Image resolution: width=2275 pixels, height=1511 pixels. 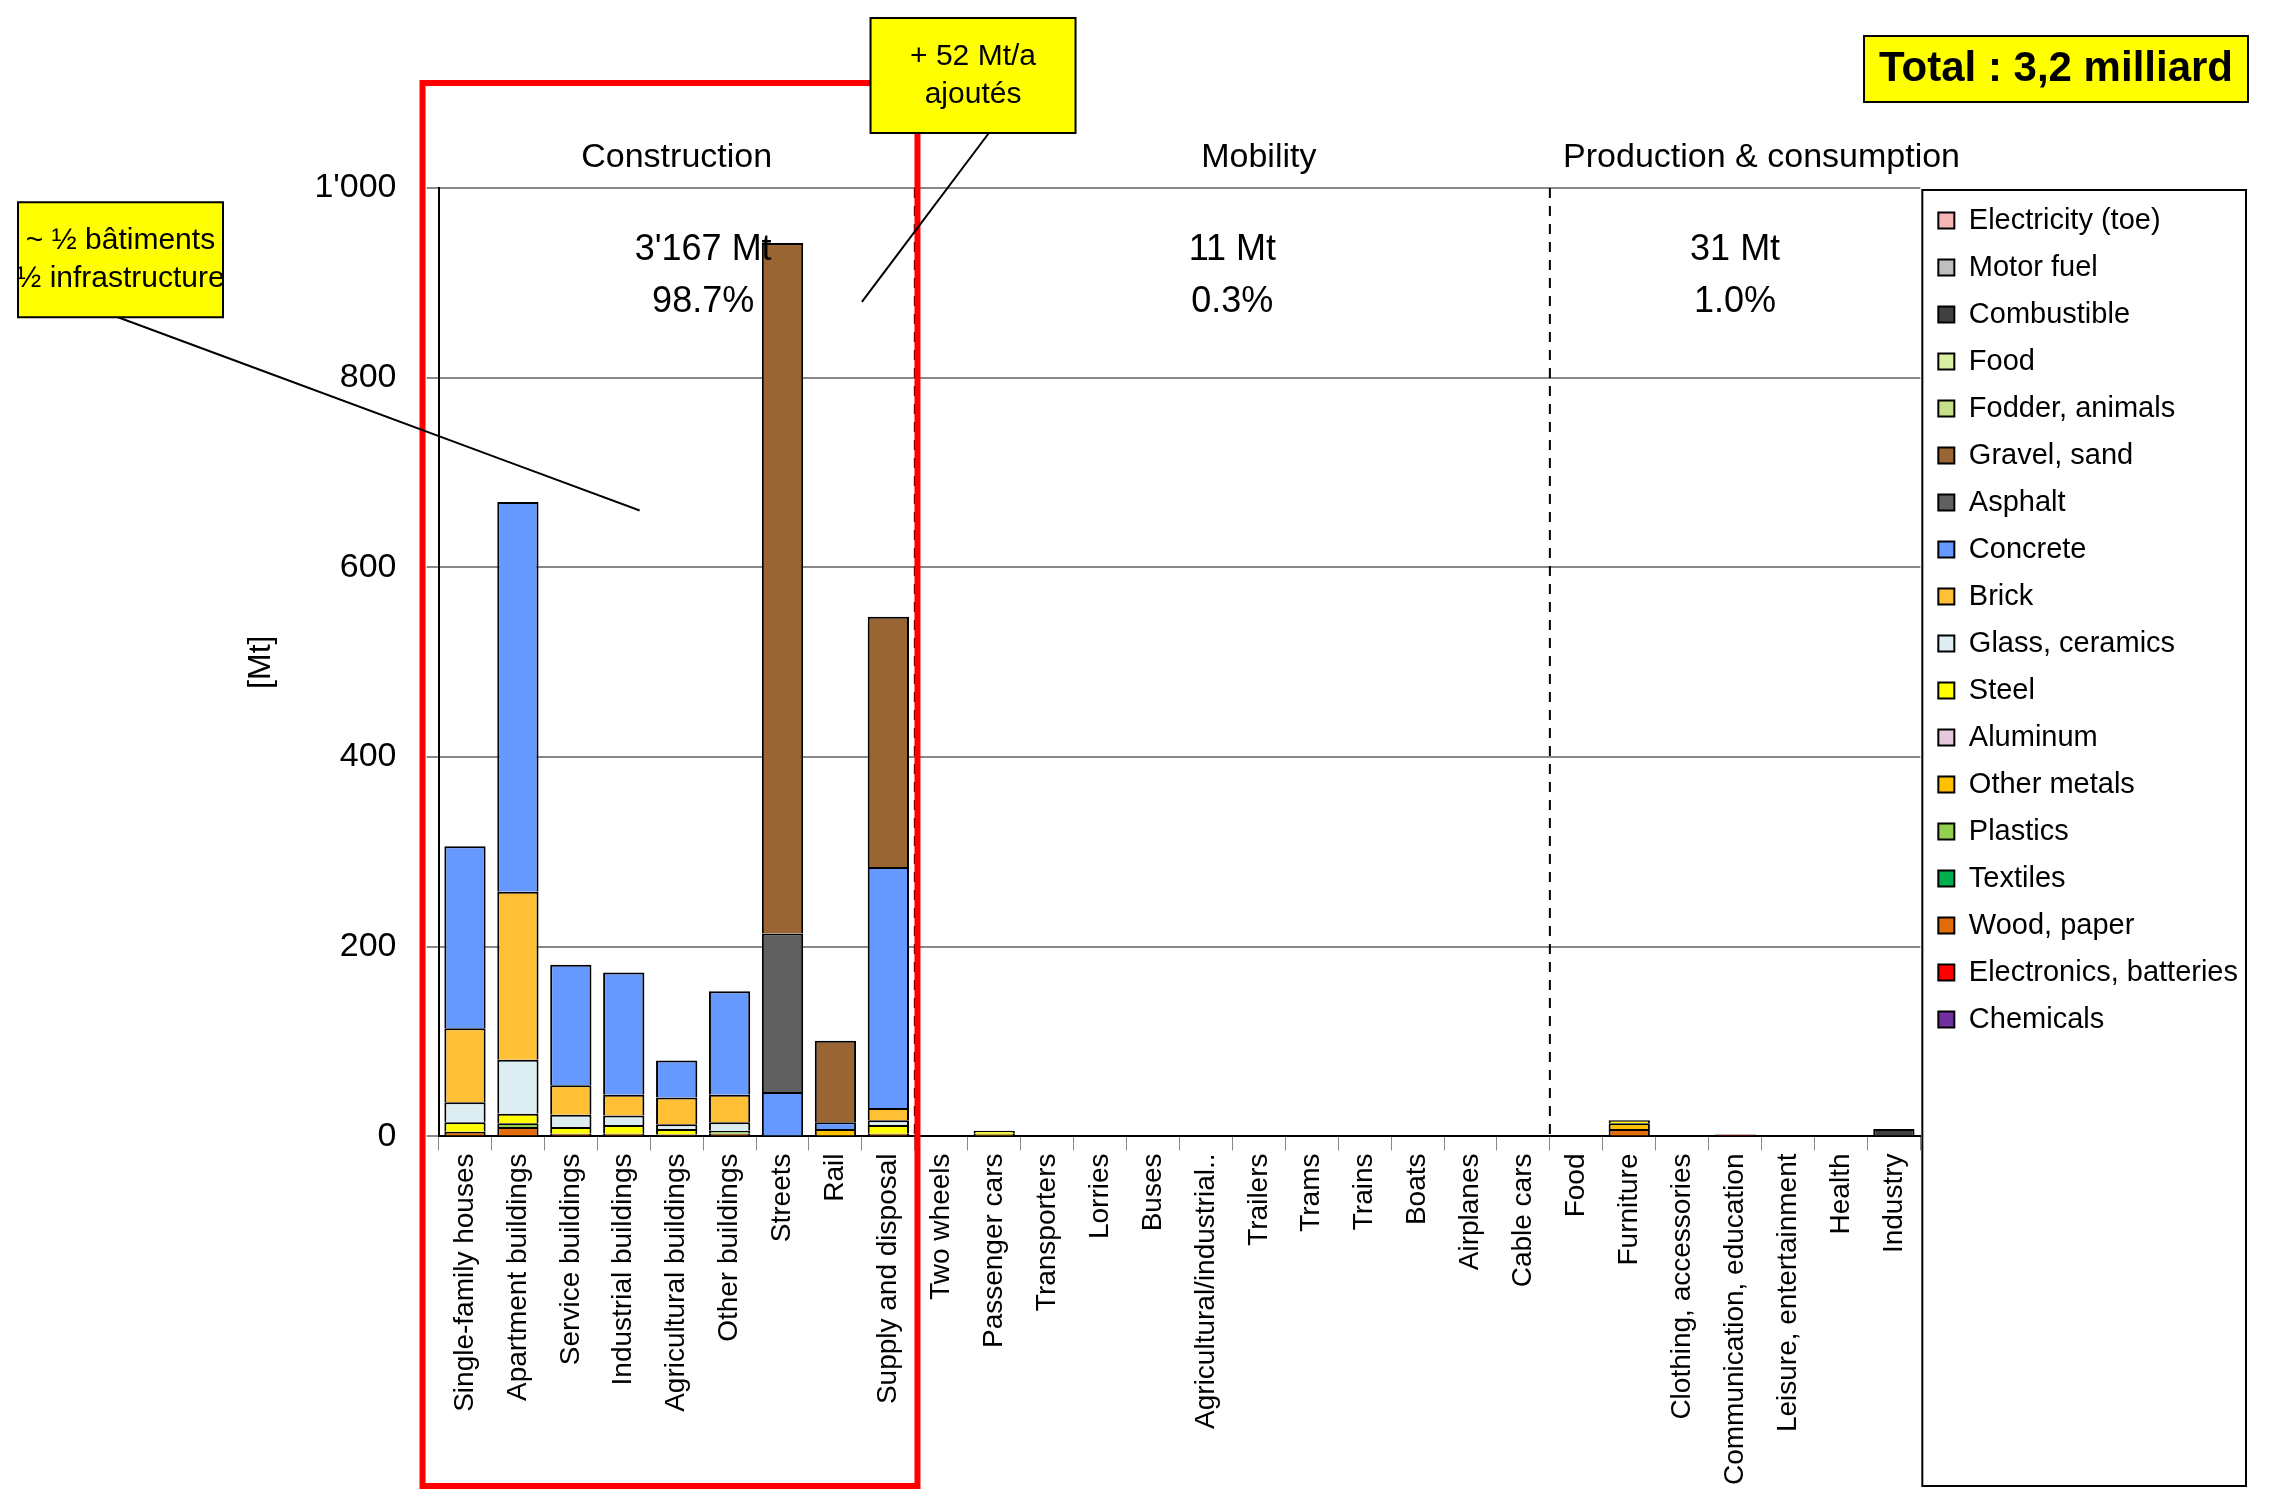 I want to click on legend-label: Food, so click(x=2001, y=359).